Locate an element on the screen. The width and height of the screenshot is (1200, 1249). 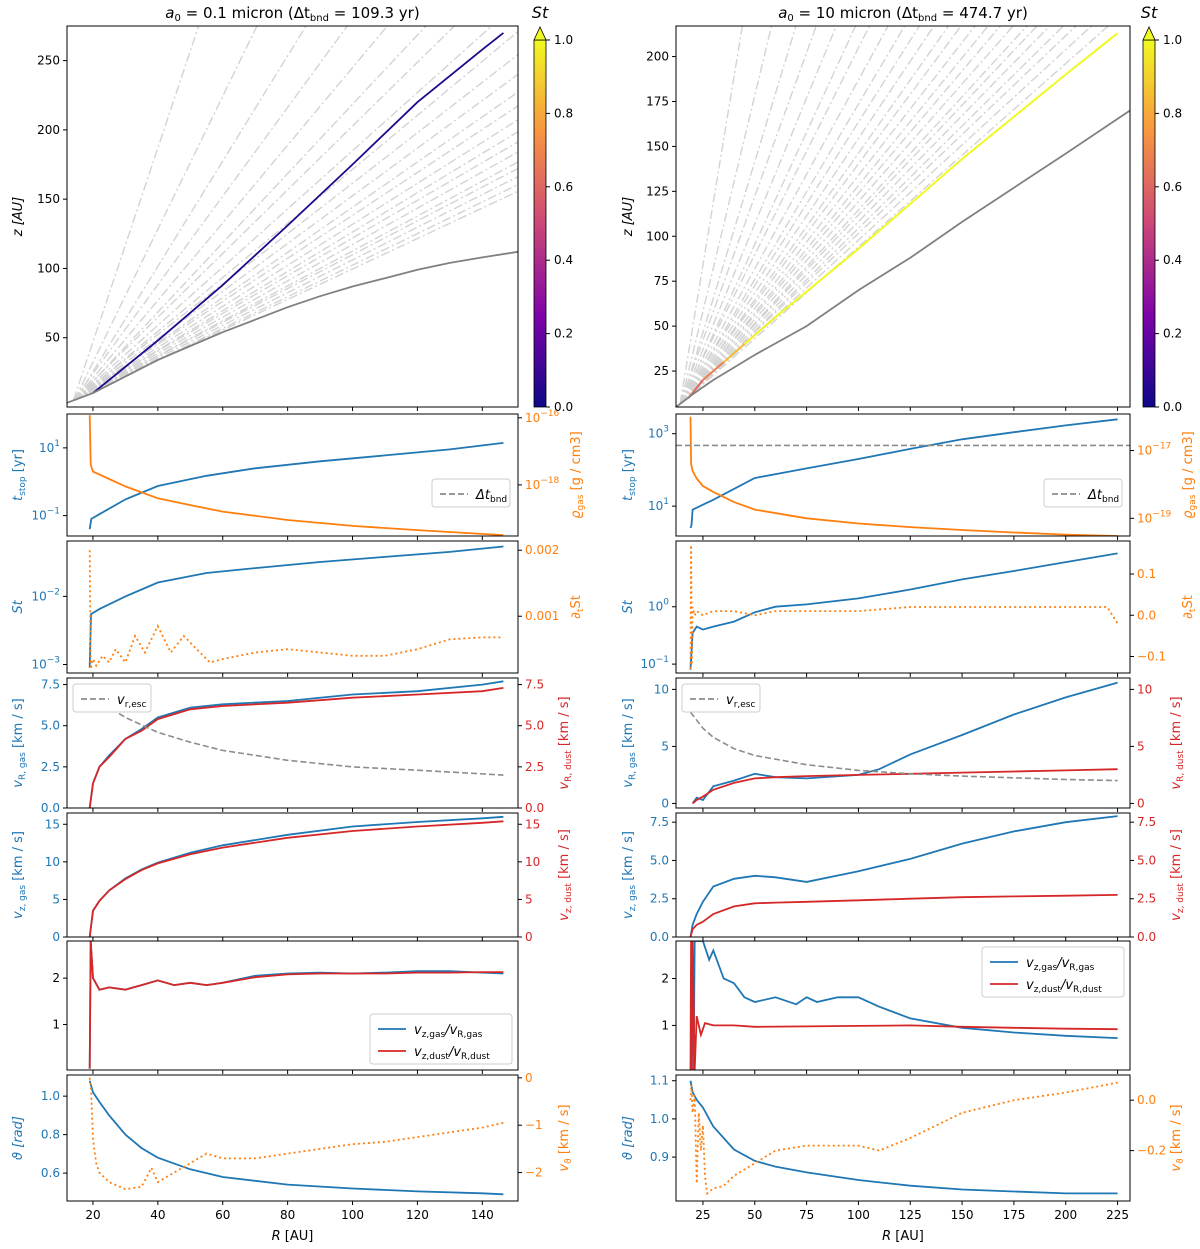
legend: vr,esc is located at coordinates (112, 698).